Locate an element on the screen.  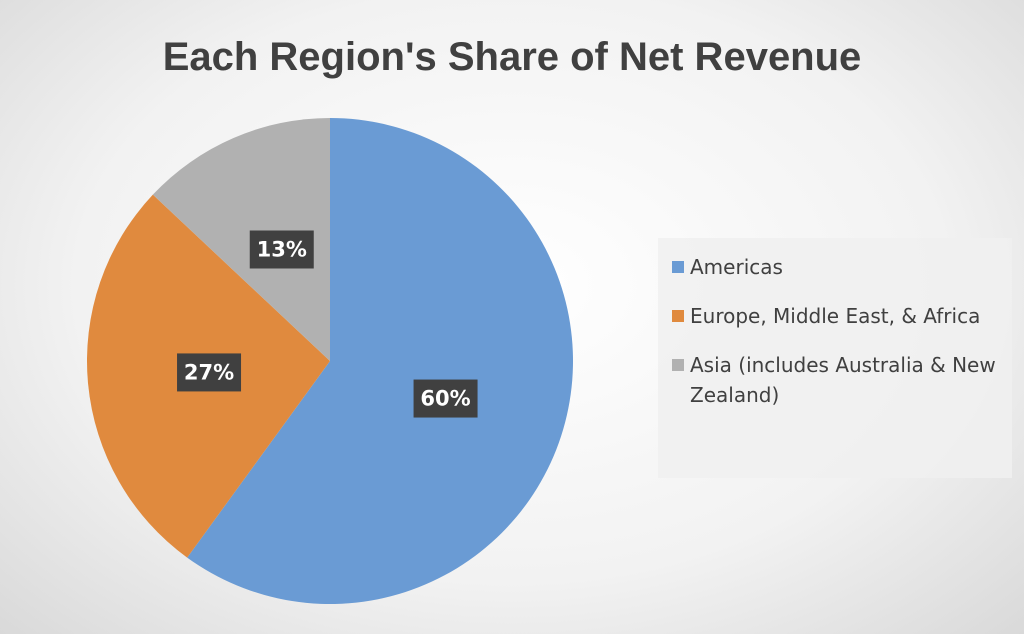
data-label: 27% is located at coordinates (209, 372).